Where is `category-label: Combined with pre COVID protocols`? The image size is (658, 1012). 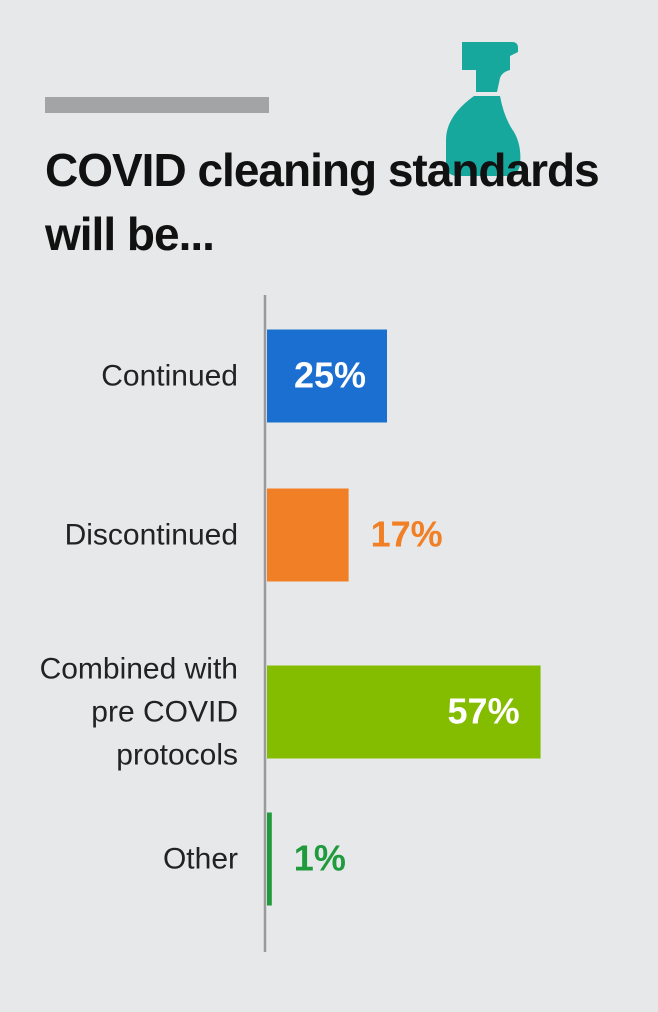
category-label: Combined with pre COVID protocols is located at coordinates (138, 712).